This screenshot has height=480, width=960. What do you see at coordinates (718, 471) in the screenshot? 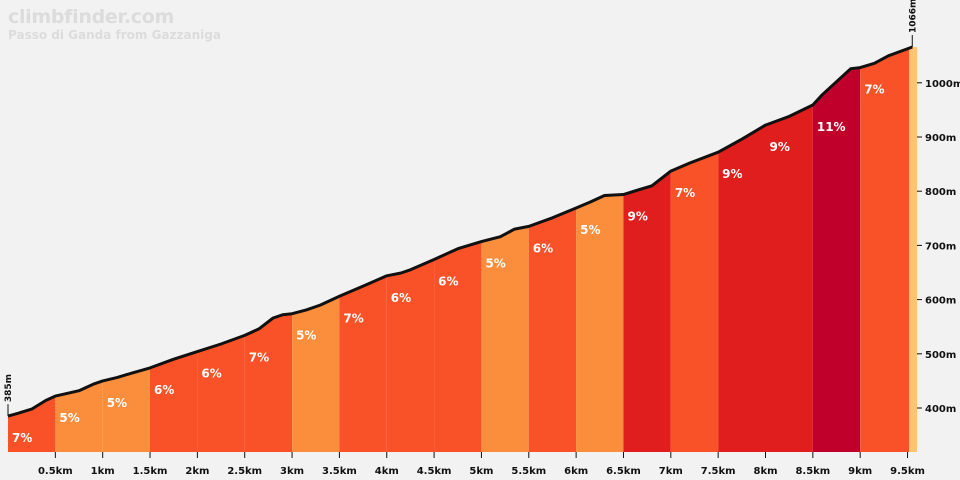
I see `x-tick-label: 7.5km` at bounding box center [718, 471].